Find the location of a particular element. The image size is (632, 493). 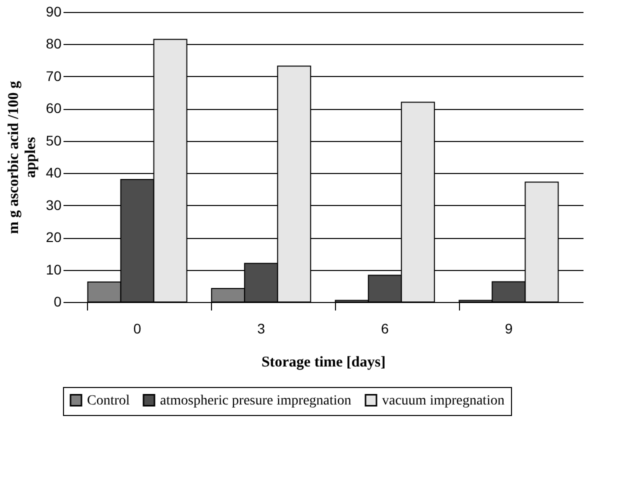

x-tick-label: 0 is located at coordinates (137, 328).